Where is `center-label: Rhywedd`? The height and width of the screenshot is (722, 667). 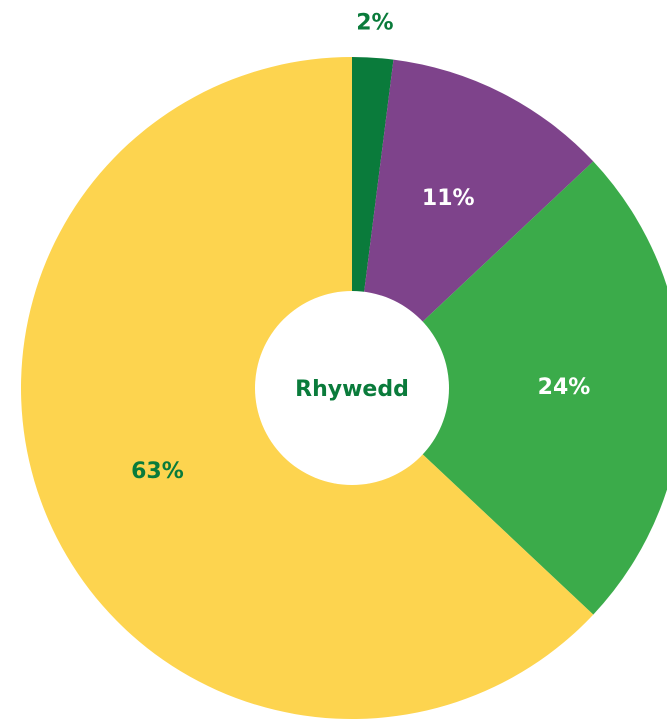
center-label: Rhywedd is located at coordinates (352, 389).